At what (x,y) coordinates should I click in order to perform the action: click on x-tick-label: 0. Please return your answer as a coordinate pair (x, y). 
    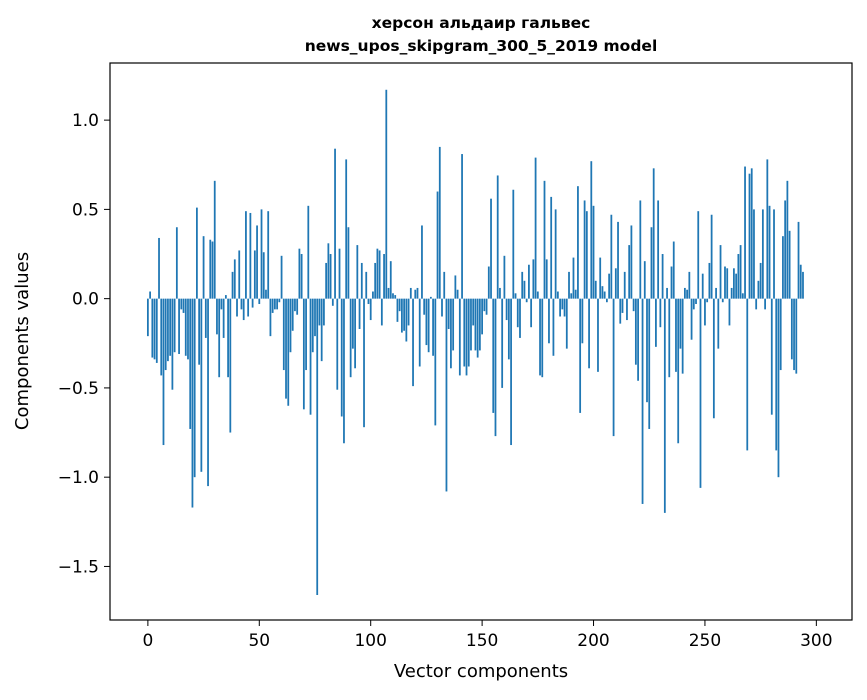
    Looking at the image, I should click on (147, 641).